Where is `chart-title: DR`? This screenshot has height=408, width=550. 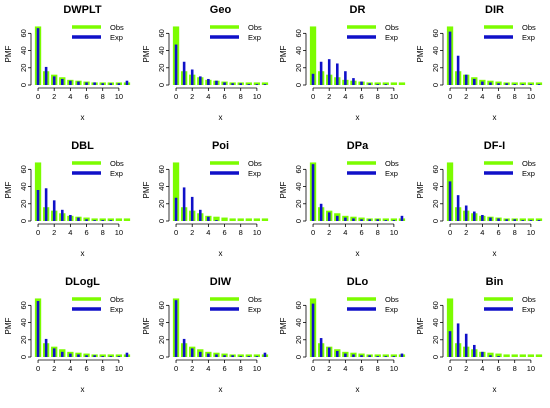 chart-title: DR is located at coordinates (358, 10).